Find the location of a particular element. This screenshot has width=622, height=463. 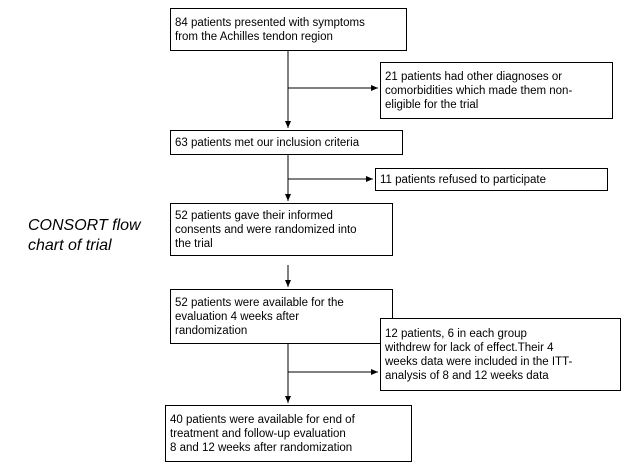

box-text: 40 patients were available for end of is located at coordinates (263, 420).